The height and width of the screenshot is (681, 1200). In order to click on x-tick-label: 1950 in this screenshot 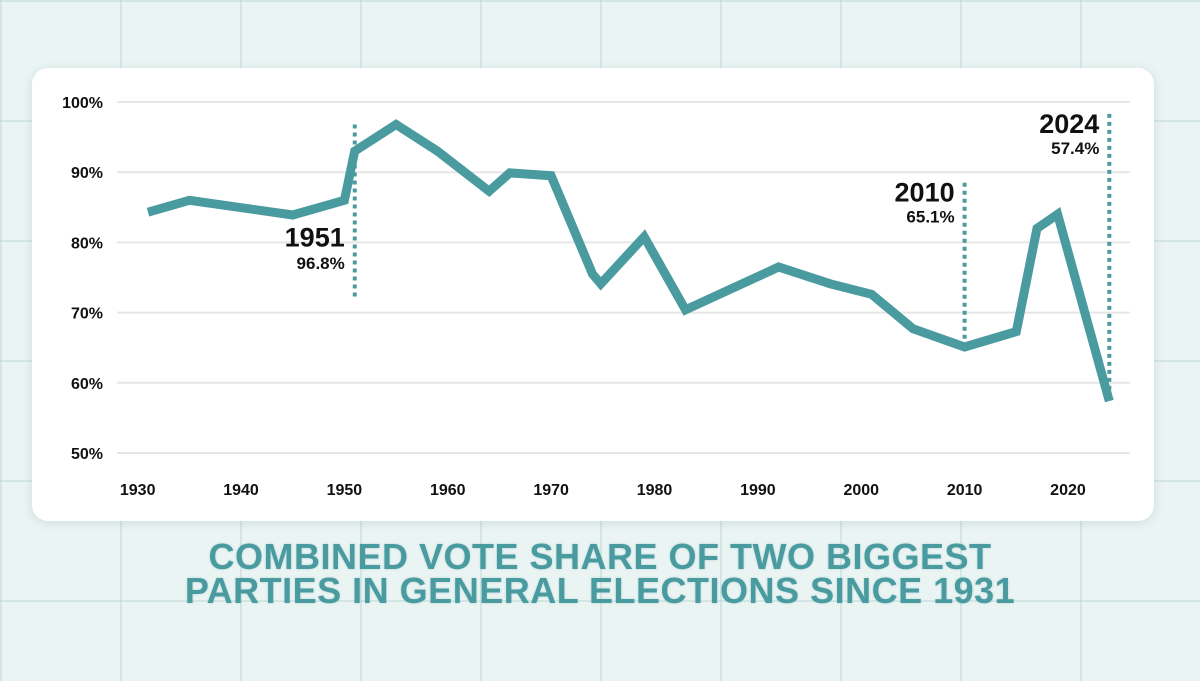, I will do `click(345, 490)`.